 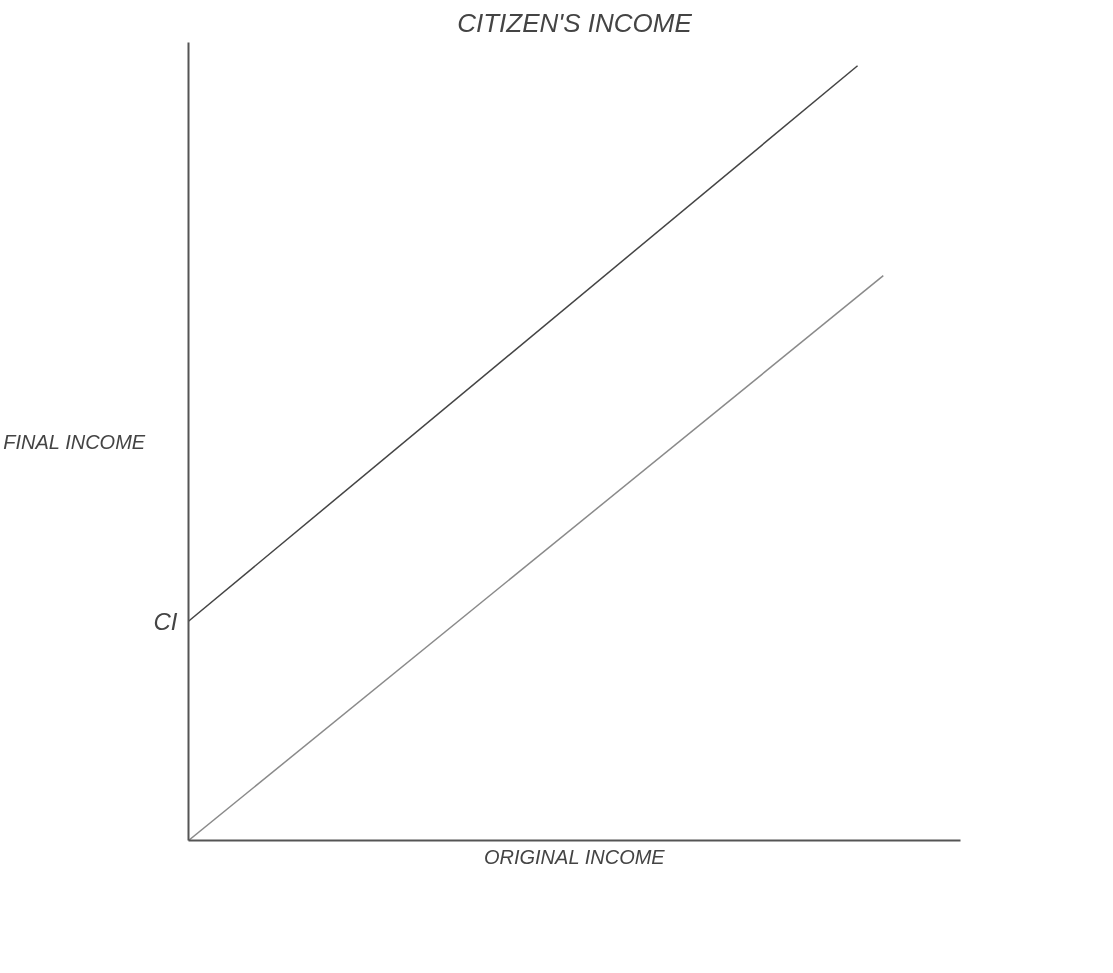 I want to click on x-axis-title: ORIGINAL INCOME, so click(x=574, y=856).